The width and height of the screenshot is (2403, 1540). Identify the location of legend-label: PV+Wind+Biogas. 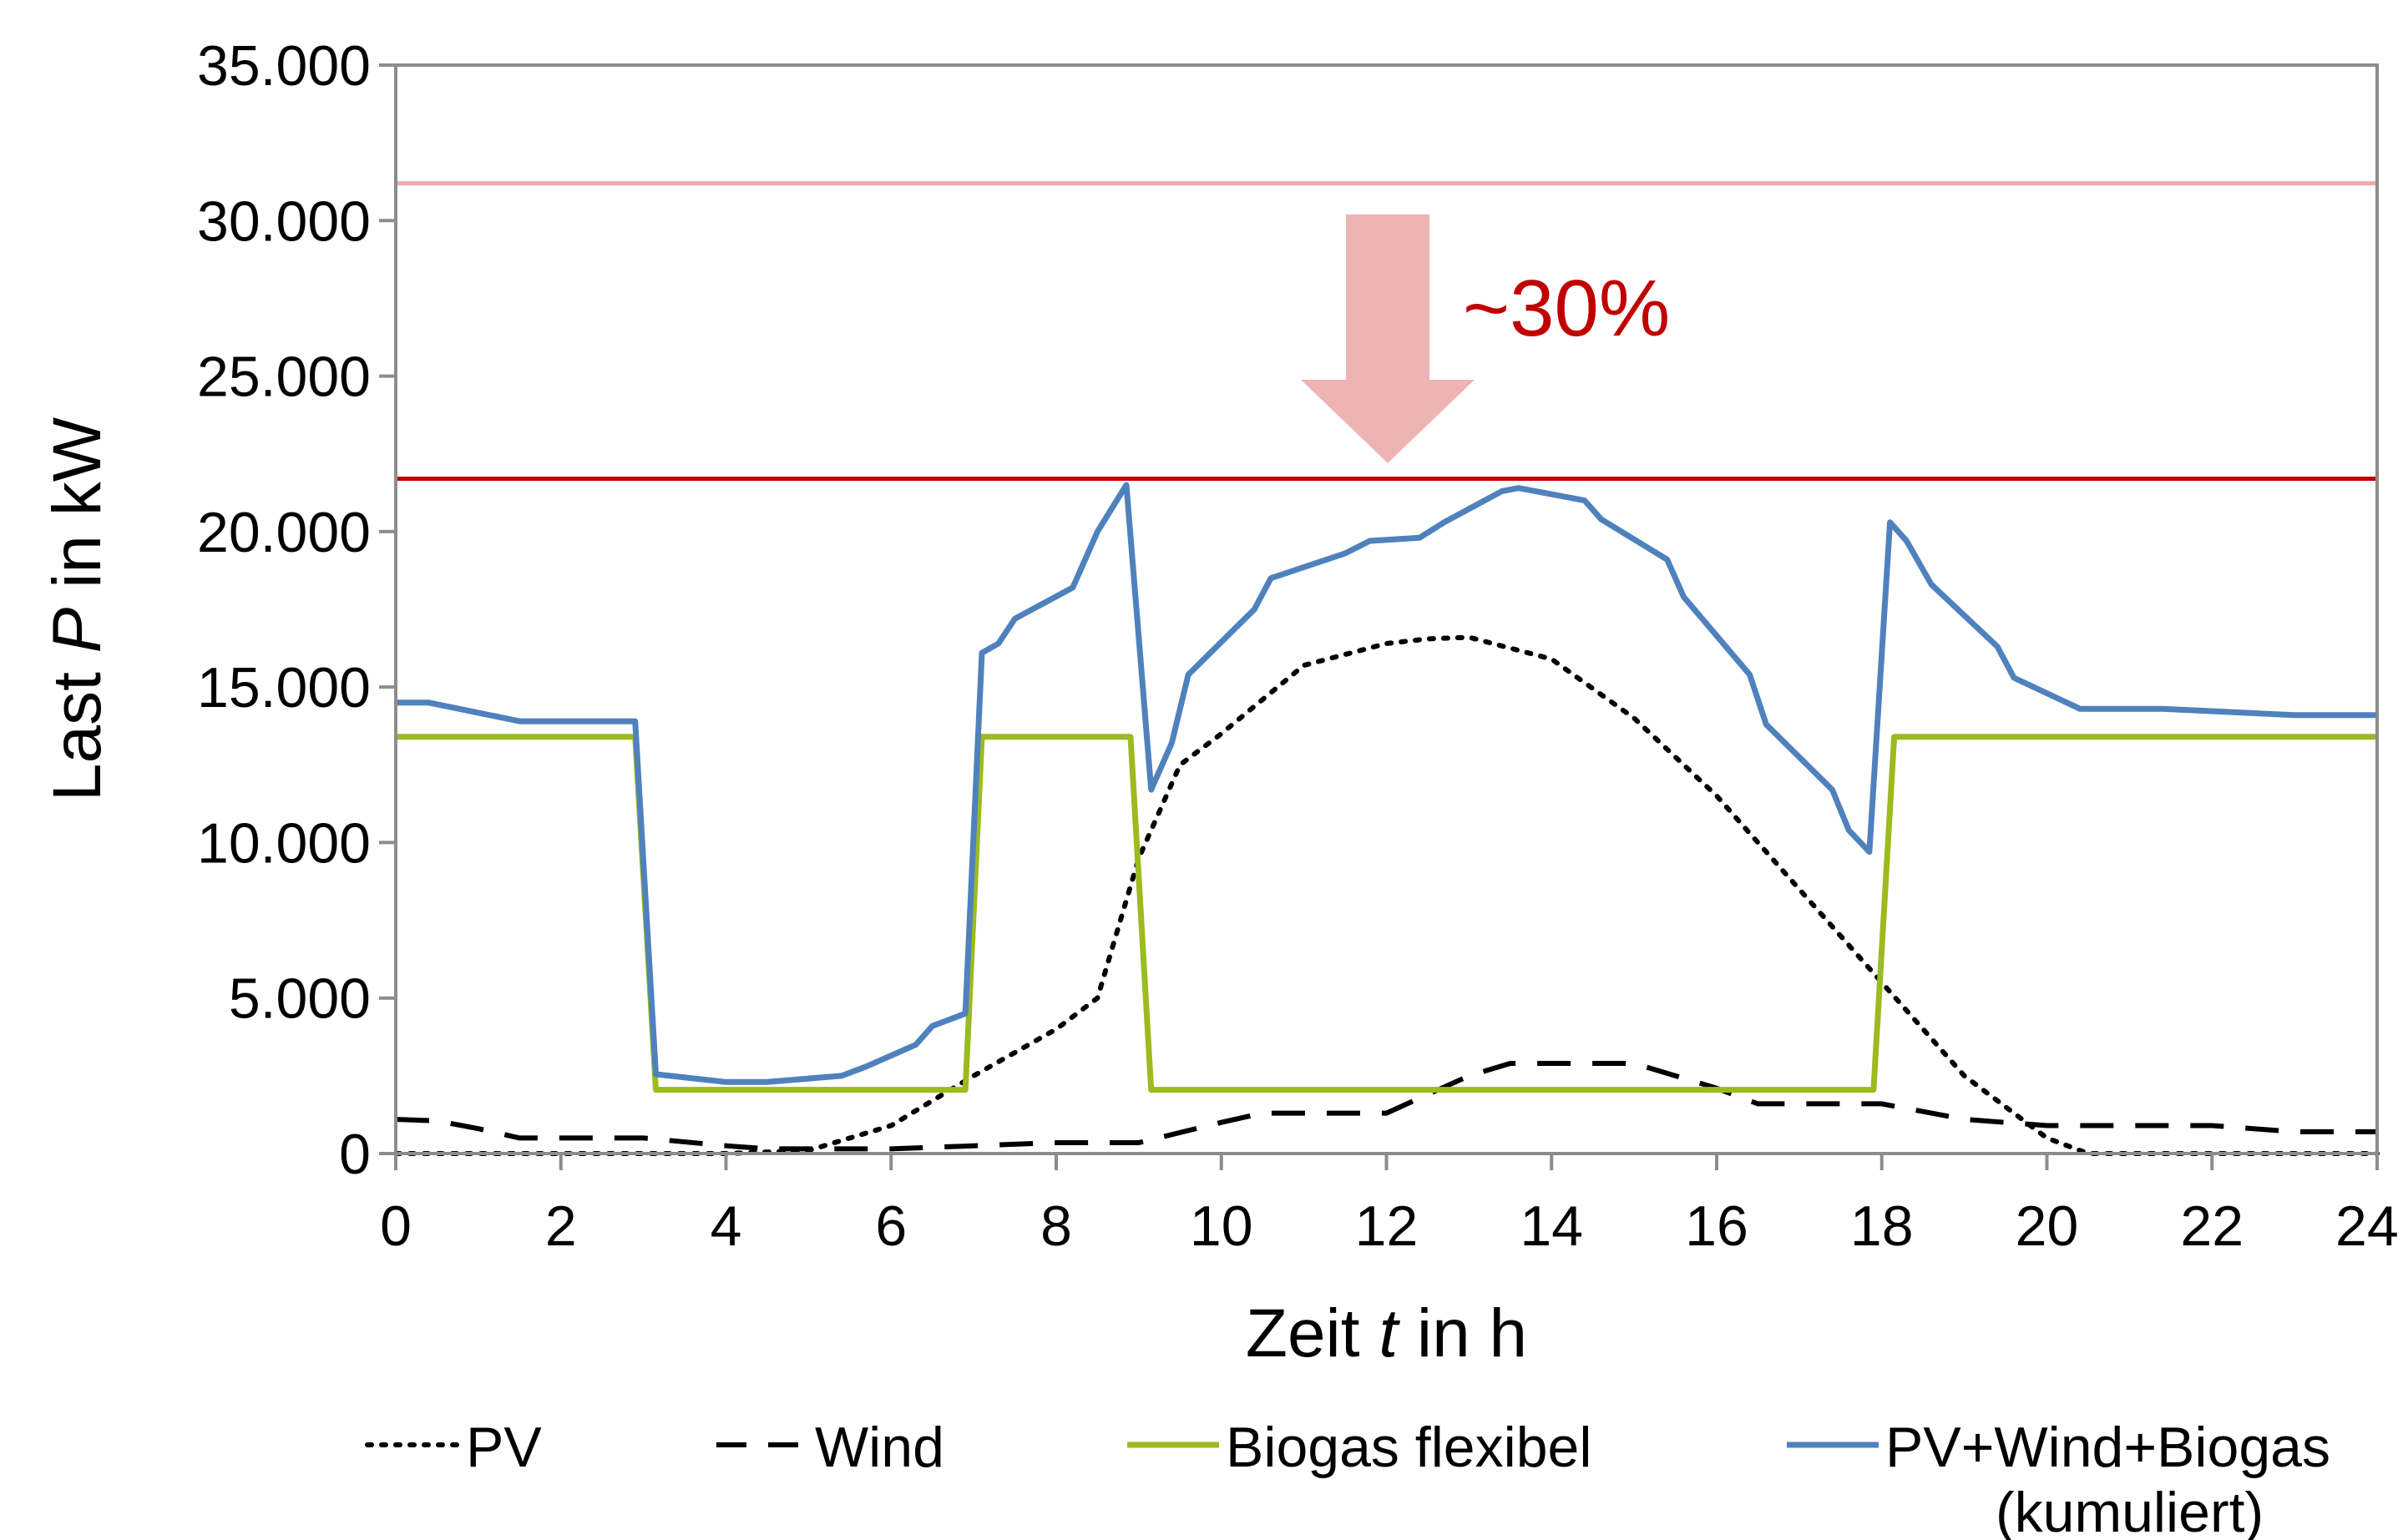
(2107, 1447).